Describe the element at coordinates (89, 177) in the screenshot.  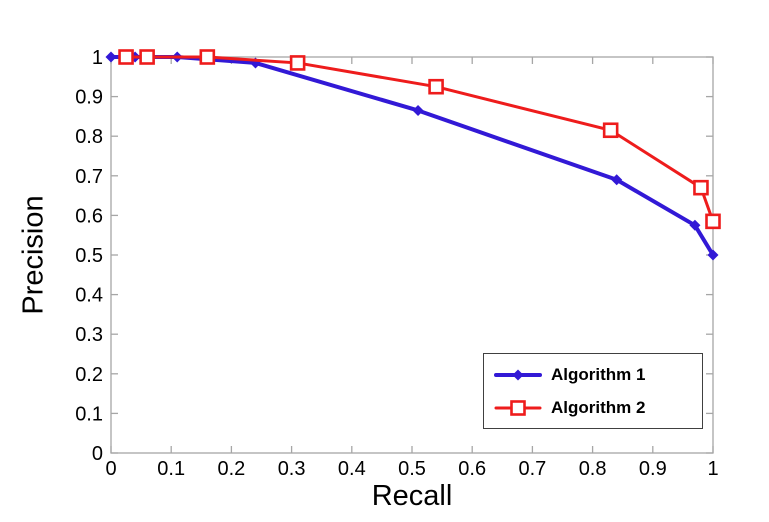
I see `y-tick-label: 0.7` at that location.